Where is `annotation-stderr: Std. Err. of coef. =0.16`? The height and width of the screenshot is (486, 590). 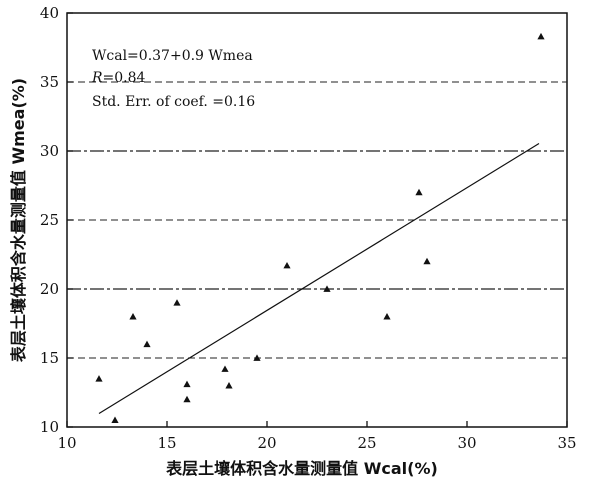 annotation-stderr: Std. Err. of coef. =0.16 is located at coordinates (173, 102).